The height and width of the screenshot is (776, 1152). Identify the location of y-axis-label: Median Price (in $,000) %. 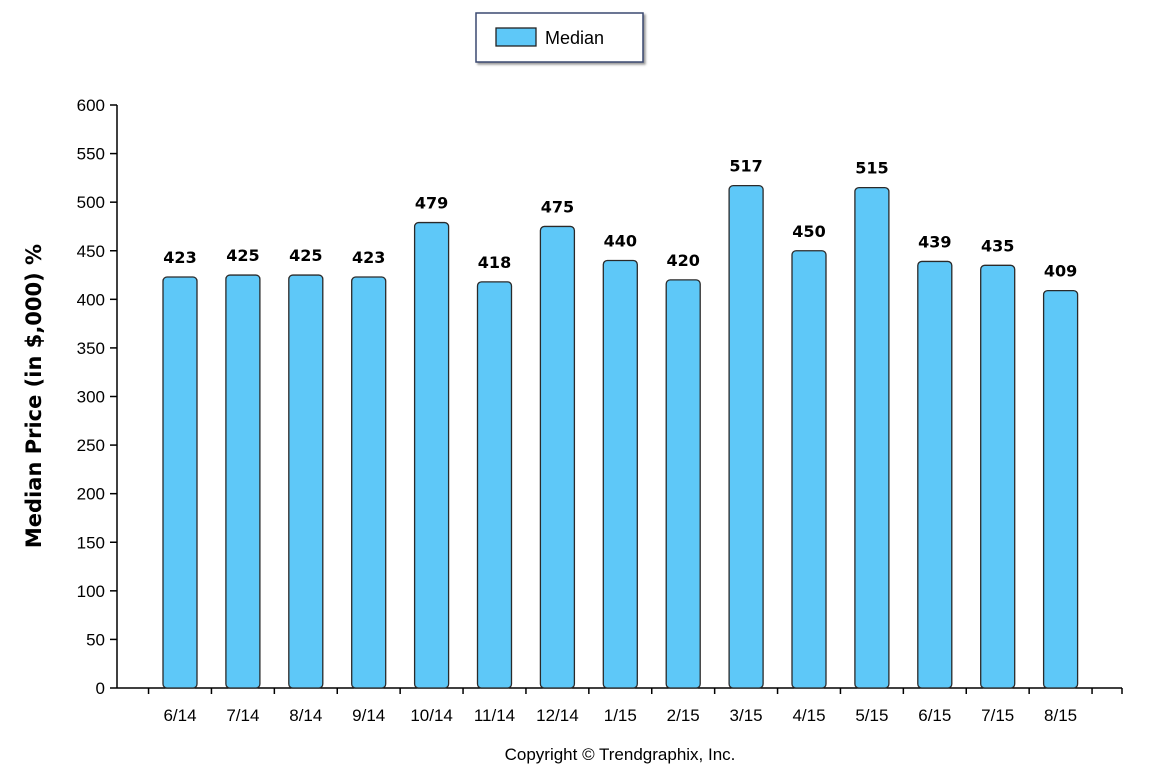
(34, 396).